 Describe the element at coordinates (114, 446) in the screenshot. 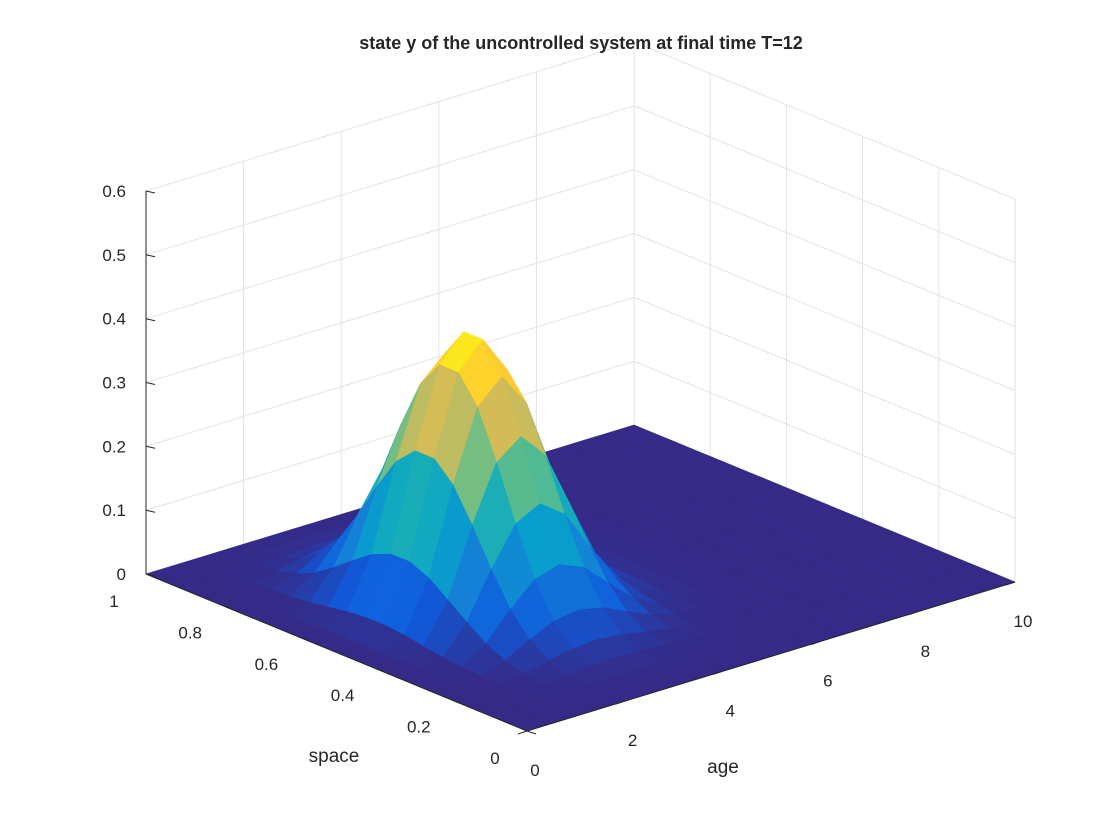

I see `z-tick-label: 0.2` at that location.